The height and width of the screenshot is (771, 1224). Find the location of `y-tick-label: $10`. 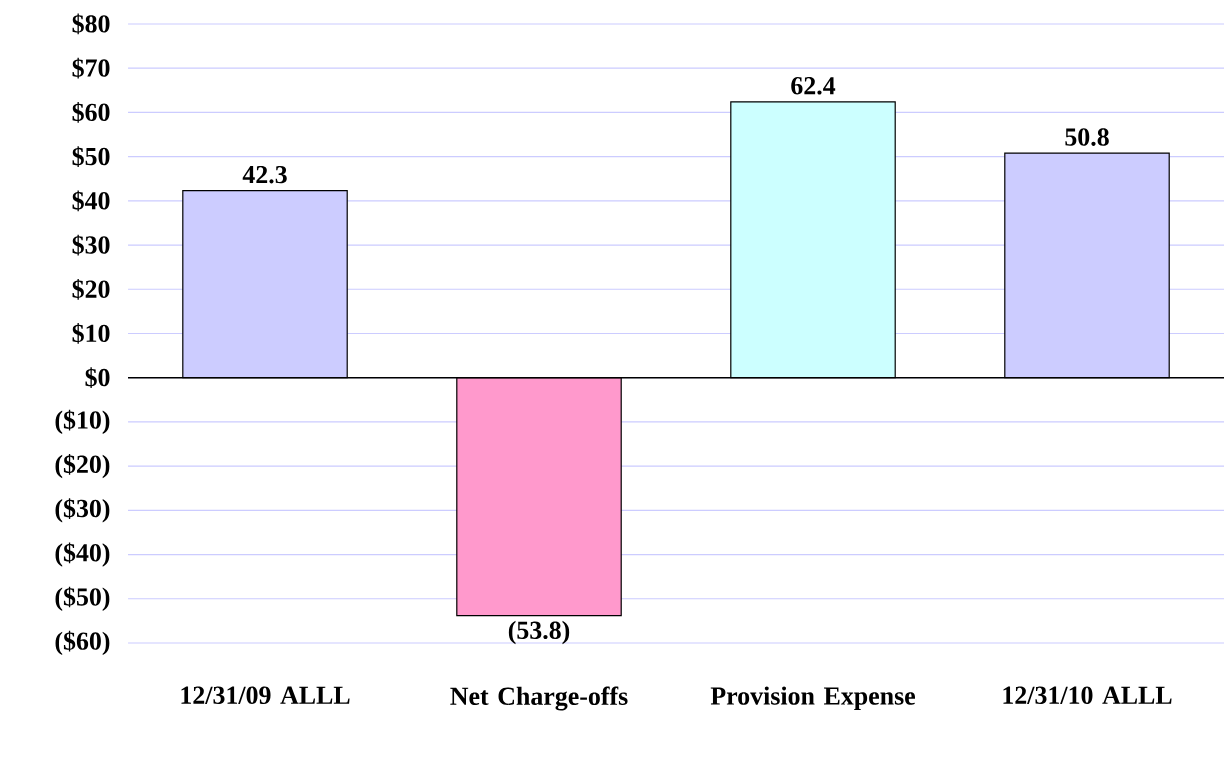

y-tick-label: $10 is located at coordinates (91, 333).